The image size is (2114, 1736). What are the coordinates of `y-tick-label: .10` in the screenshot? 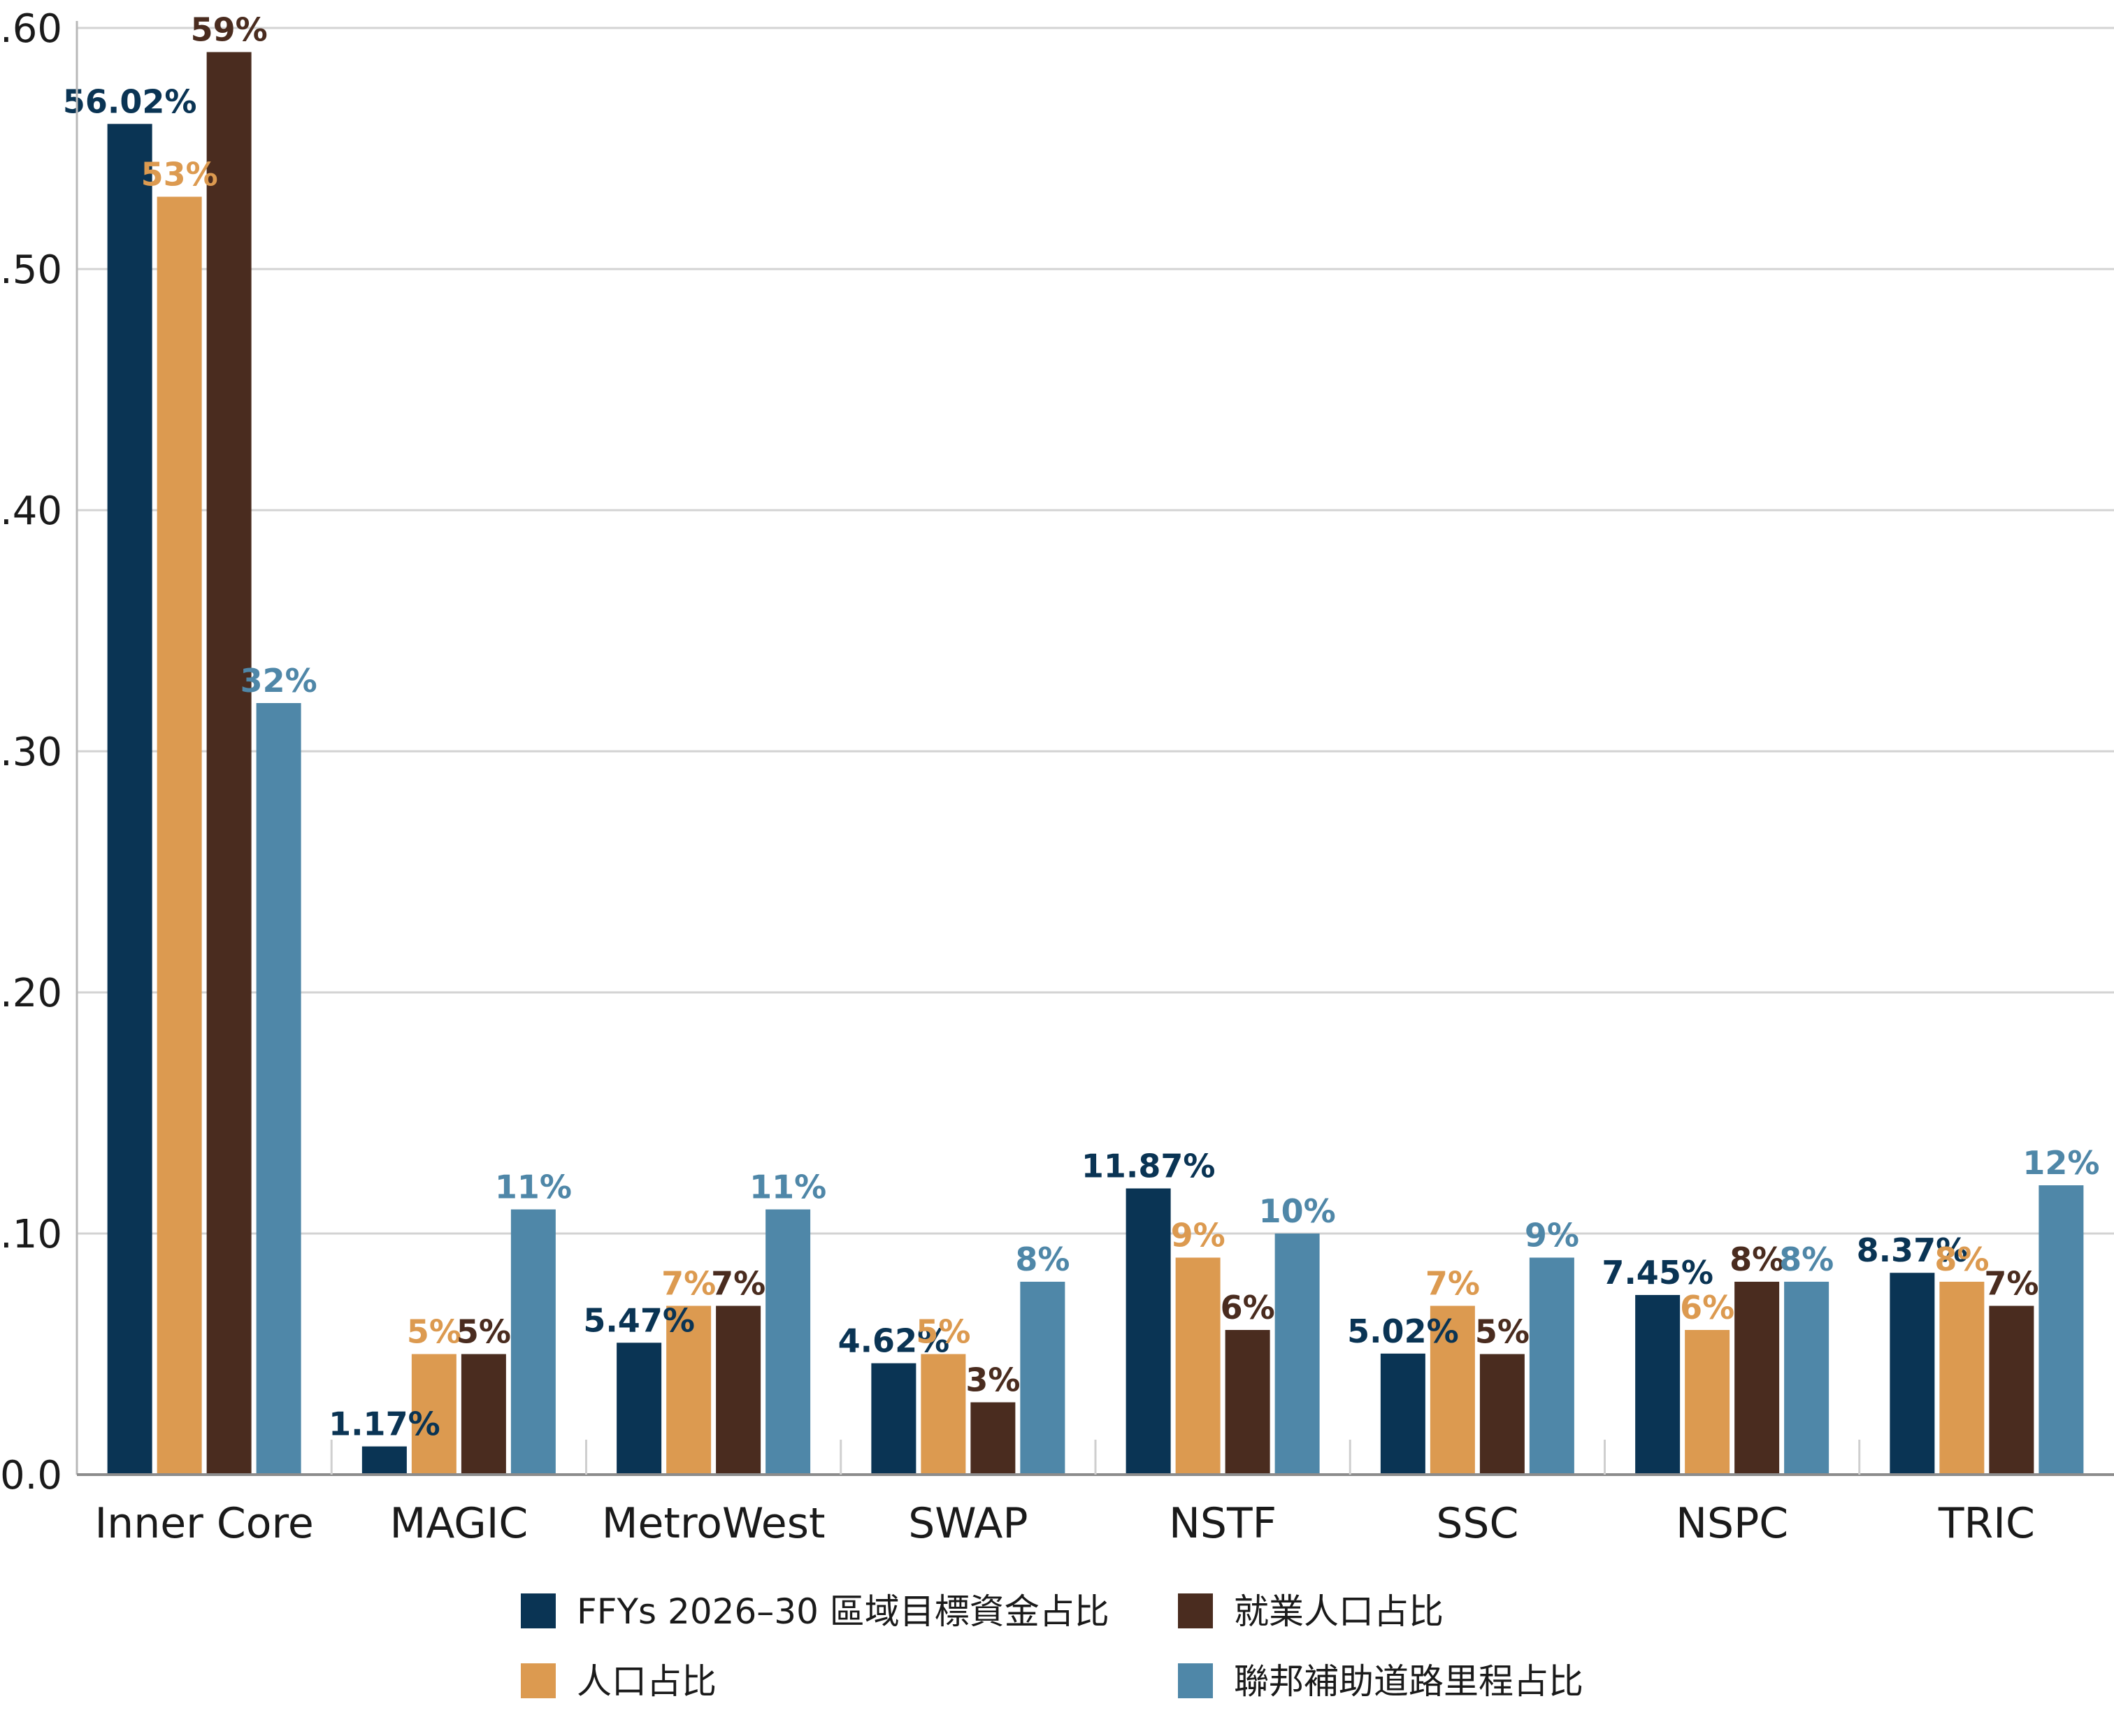 It's located at (31, 1234).